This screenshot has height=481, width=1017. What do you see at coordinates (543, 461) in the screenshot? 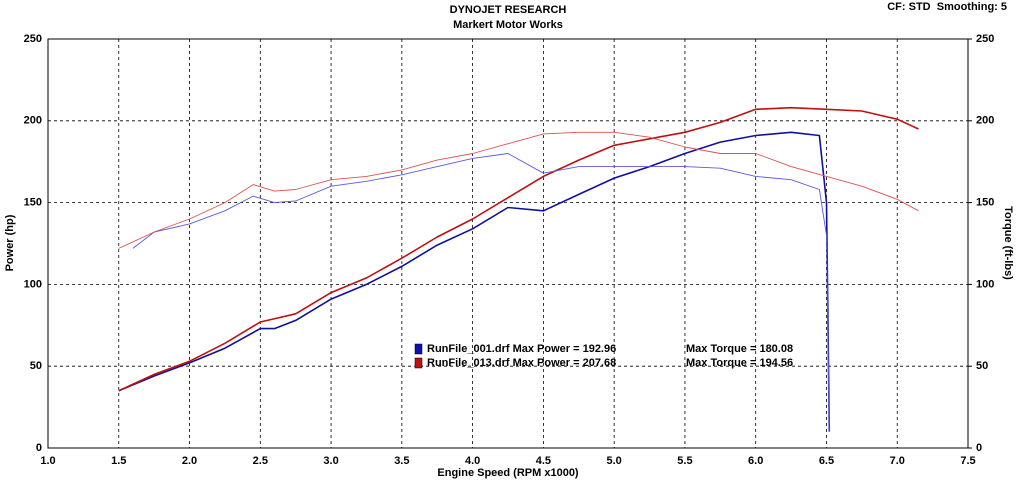
I see `x-tick-label: 4.5` at bounding box center [543, 461].